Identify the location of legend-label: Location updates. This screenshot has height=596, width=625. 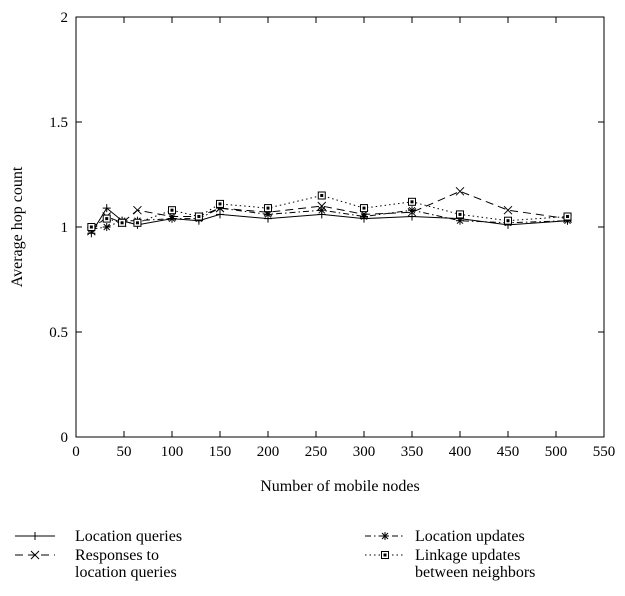
(470, 536).